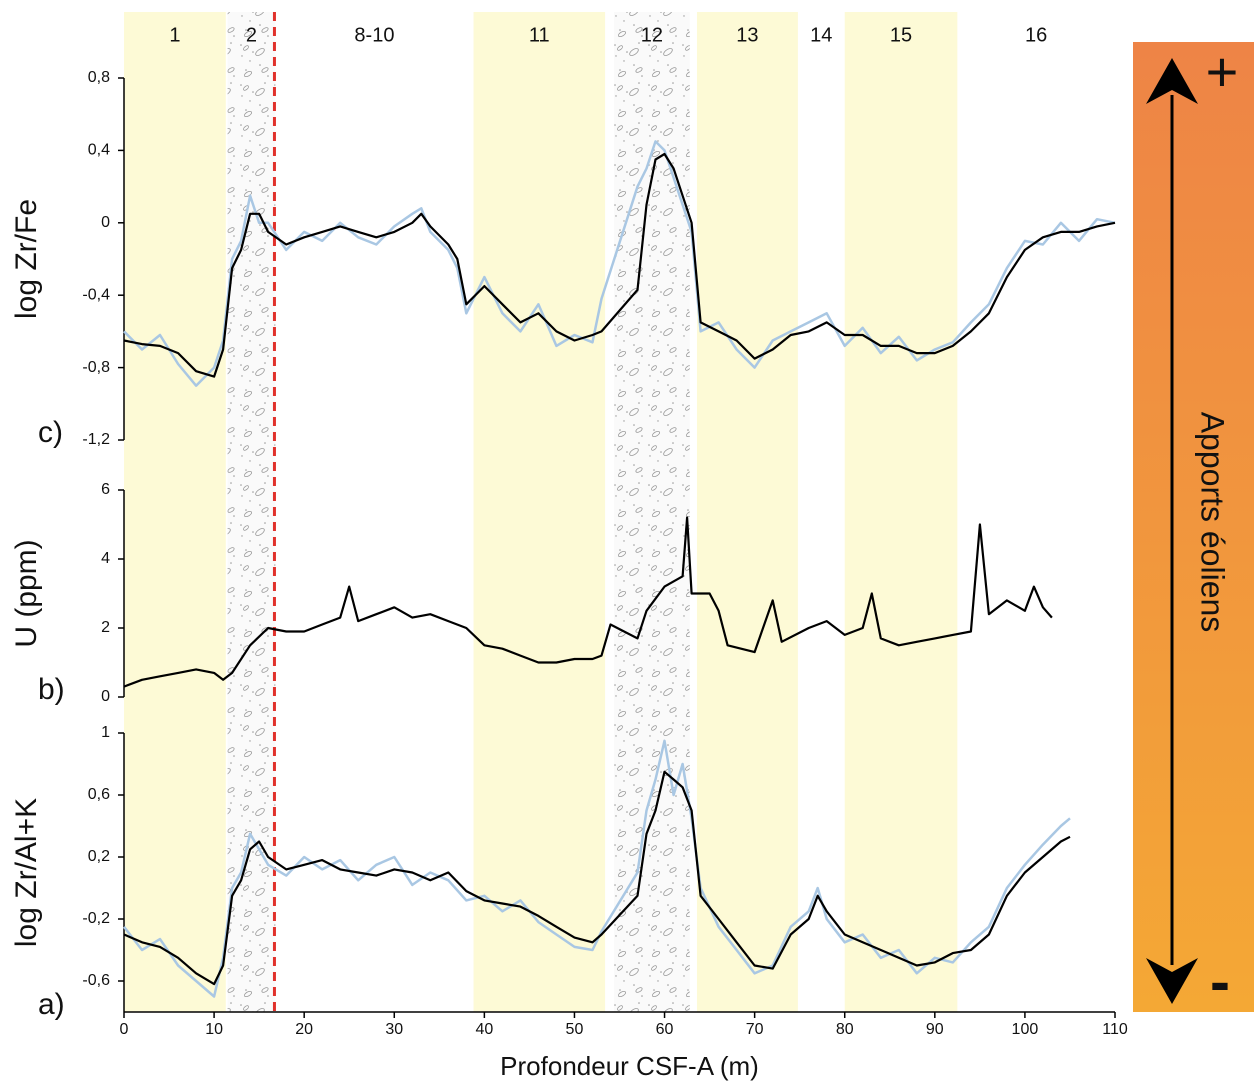 The image size is (1254, 1086). I want to click on data-line, so click(588, 602).